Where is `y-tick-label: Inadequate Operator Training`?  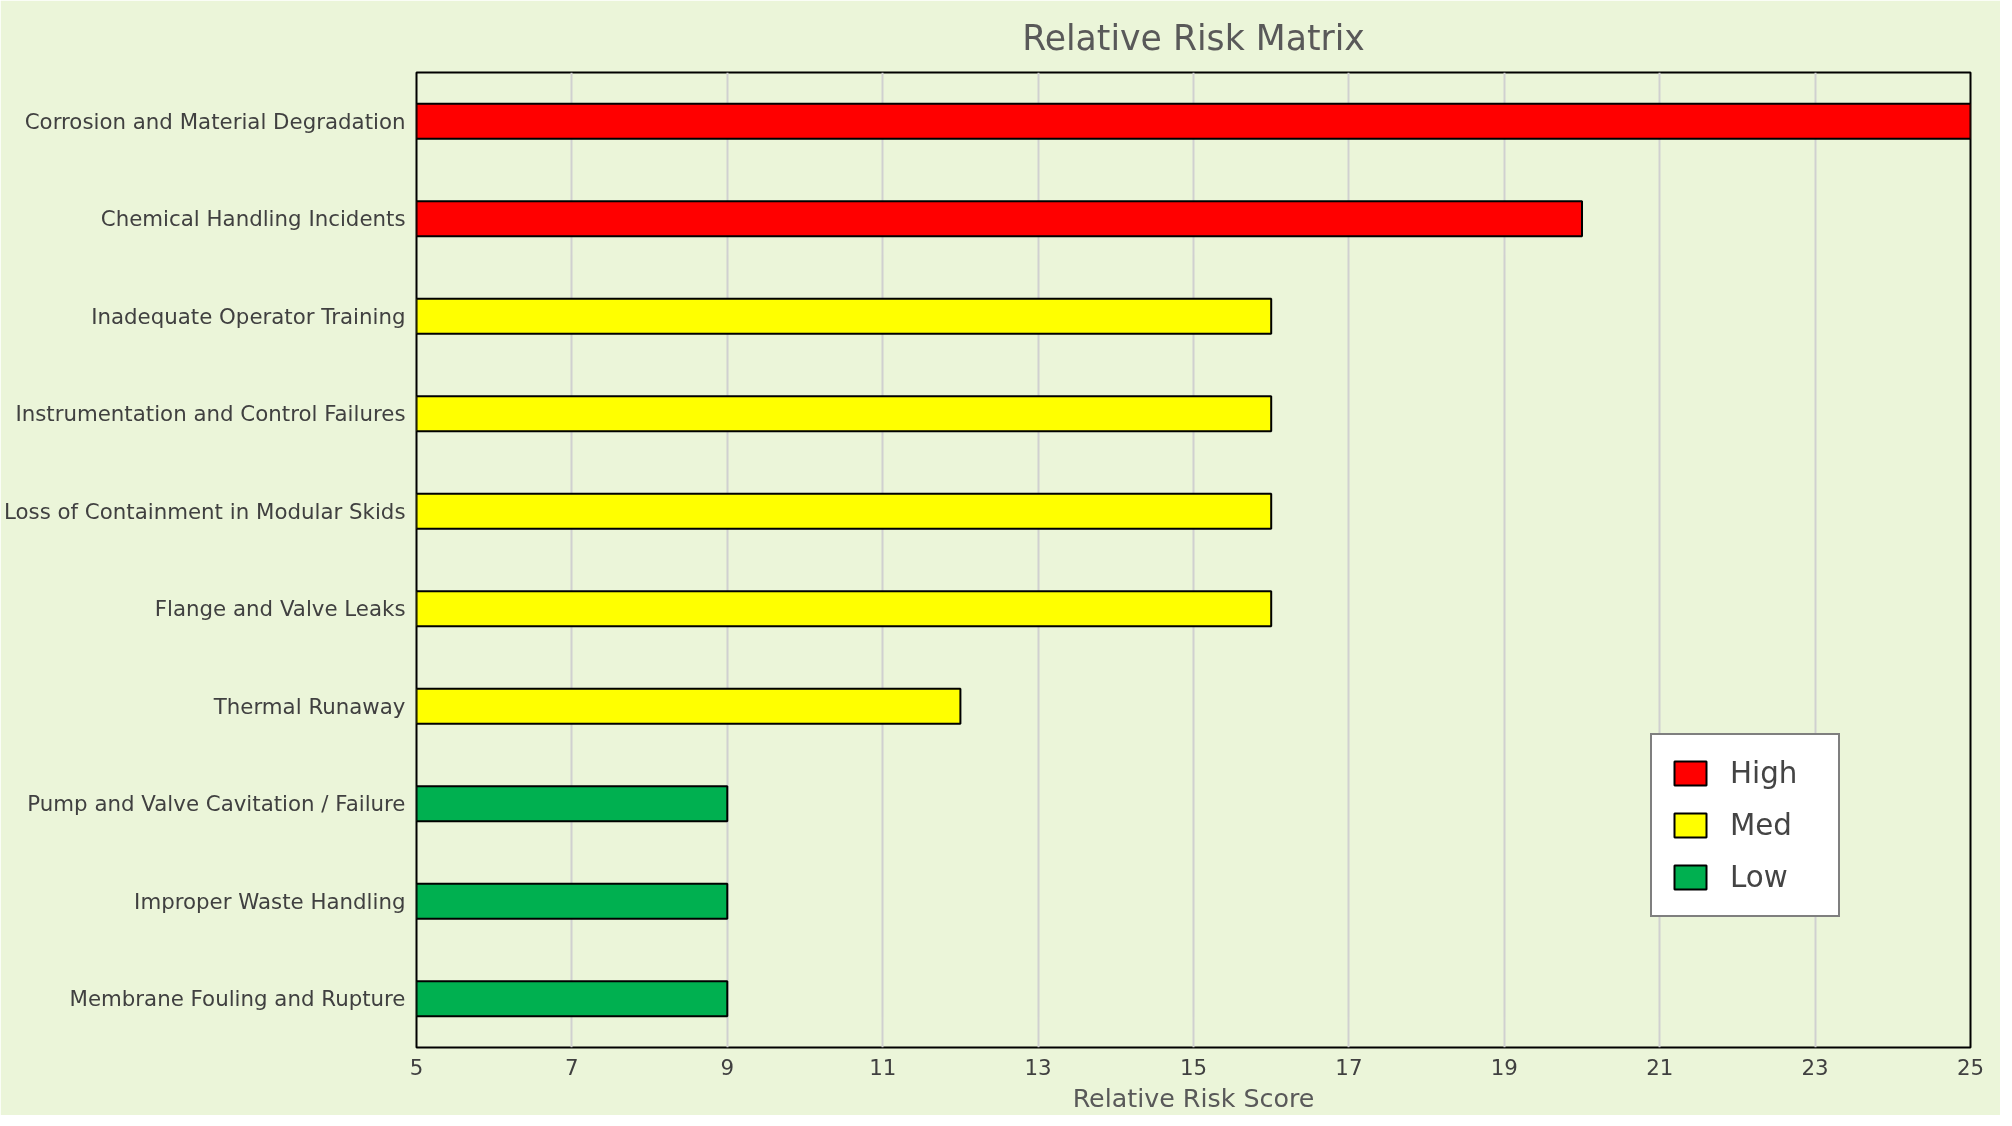 y-tick-label: Inadequate Operator Training is located at coordinates (248, 316).